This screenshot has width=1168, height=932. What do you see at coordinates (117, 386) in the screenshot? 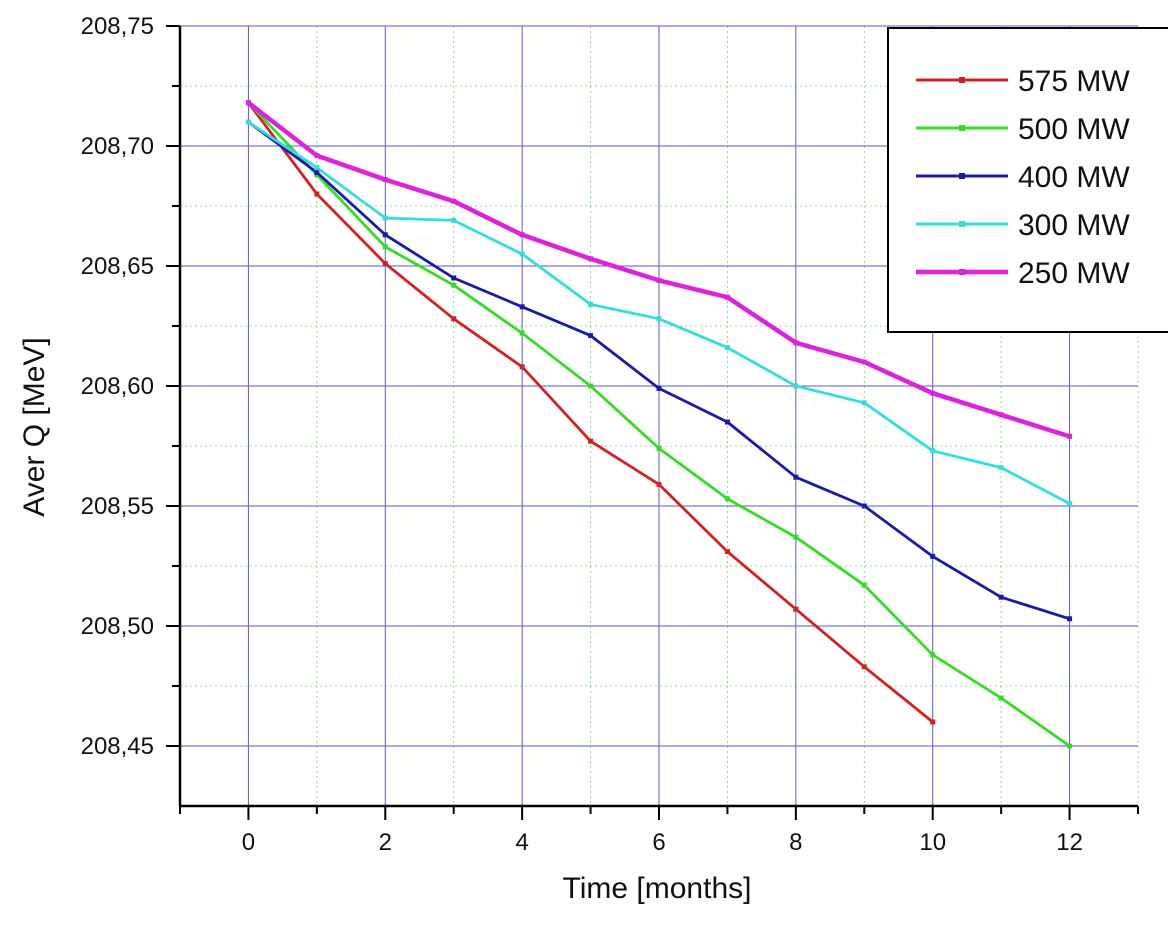
I see `y-tick-label: 208,60` at bounding box center [117, 386].